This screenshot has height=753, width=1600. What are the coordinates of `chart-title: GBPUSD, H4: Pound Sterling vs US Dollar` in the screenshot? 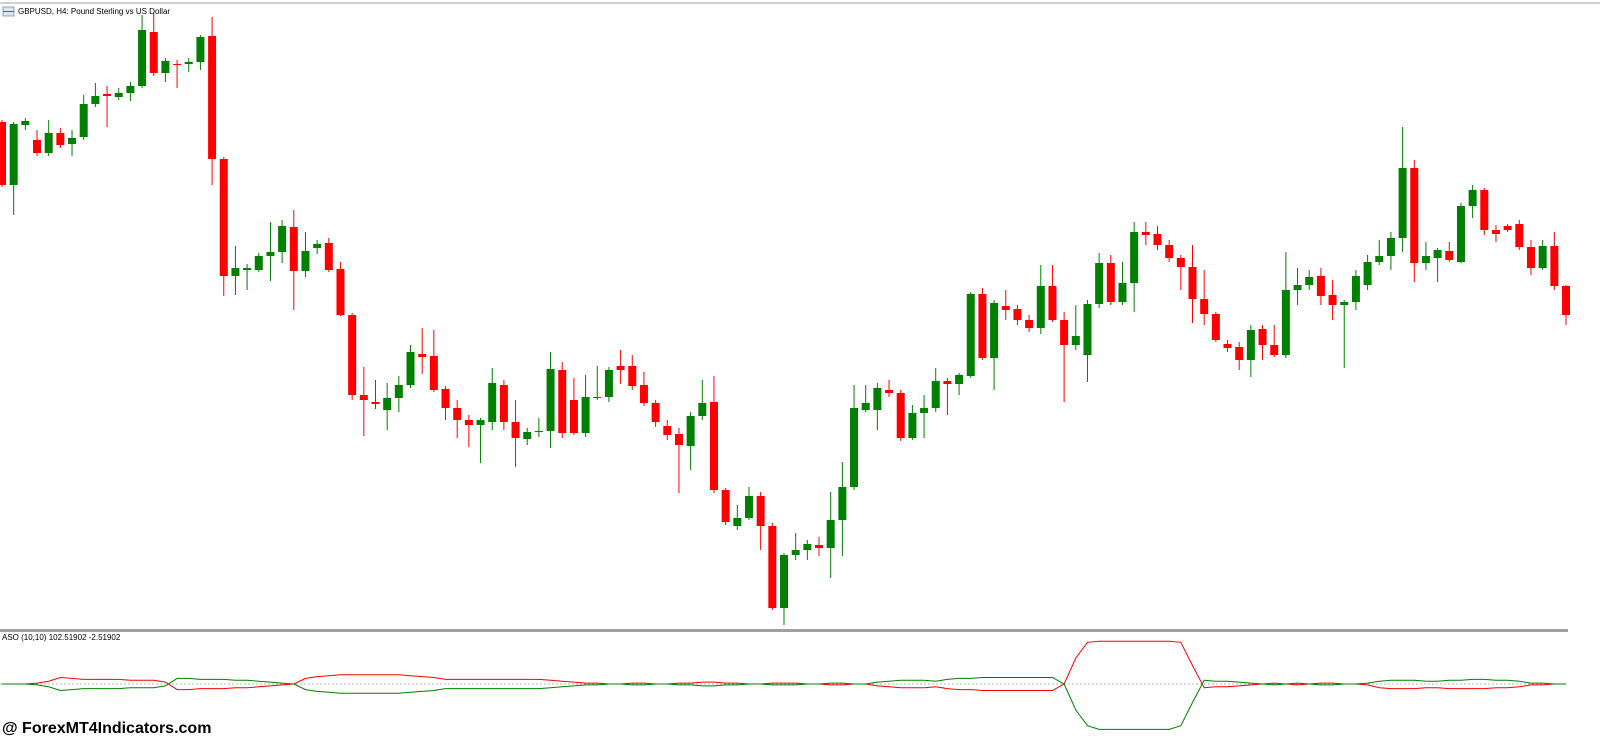 It's located at (94, 11).